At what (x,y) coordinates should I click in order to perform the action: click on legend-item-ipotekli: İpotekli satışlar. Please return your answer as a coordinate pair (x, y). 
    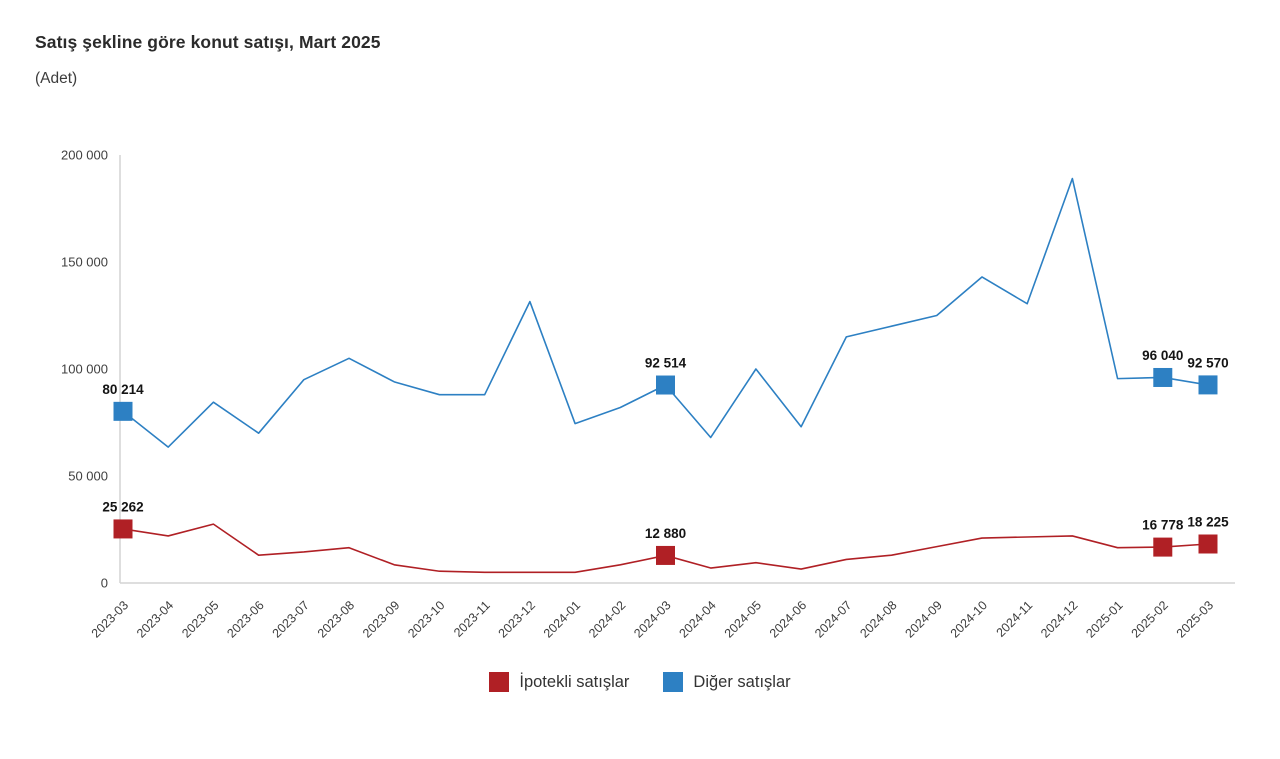
    Looking at the image, I should click on (559, 682).